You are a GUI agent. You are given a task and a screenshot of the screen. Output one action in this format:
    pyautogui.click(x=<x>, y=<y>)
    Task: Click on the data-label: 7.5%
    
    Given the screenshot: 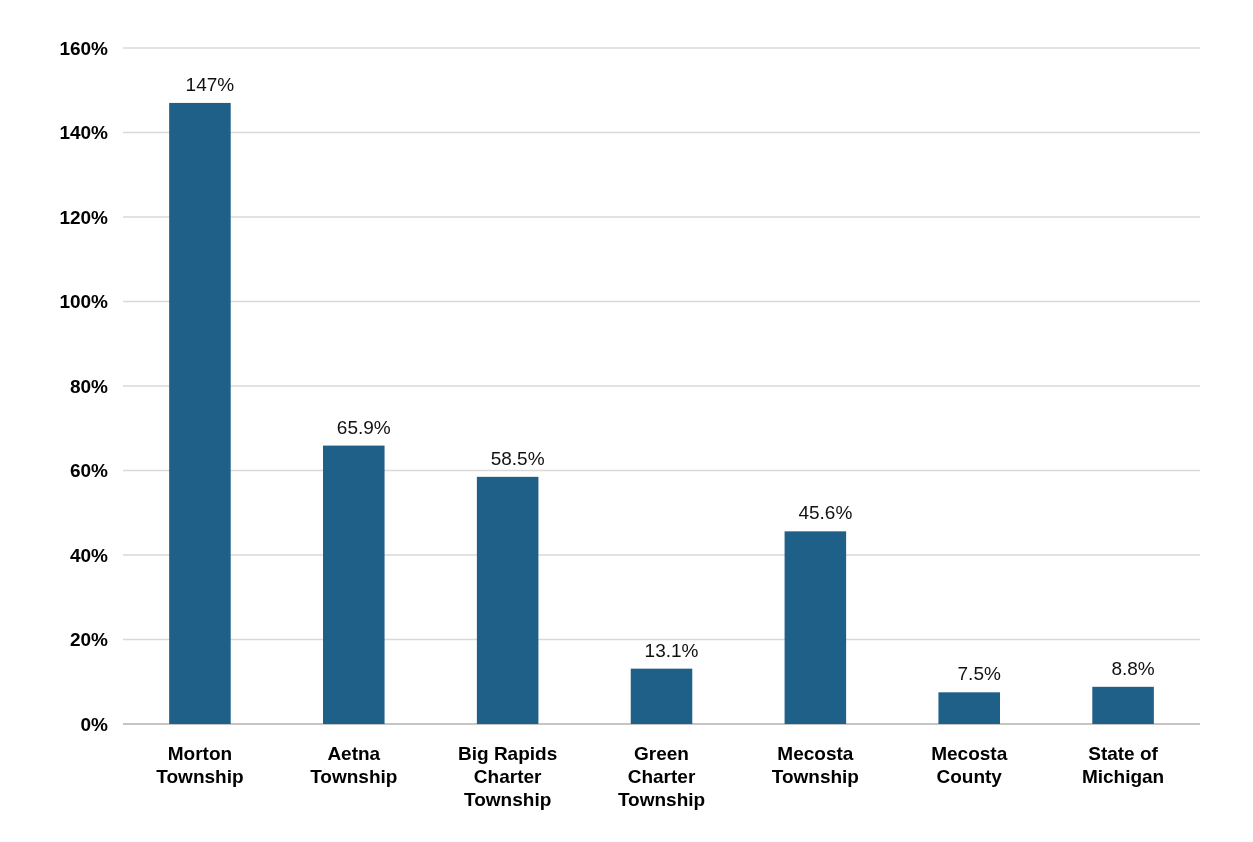 What is the action you would take?
    pyautogui.click(x=979, y=674)
    